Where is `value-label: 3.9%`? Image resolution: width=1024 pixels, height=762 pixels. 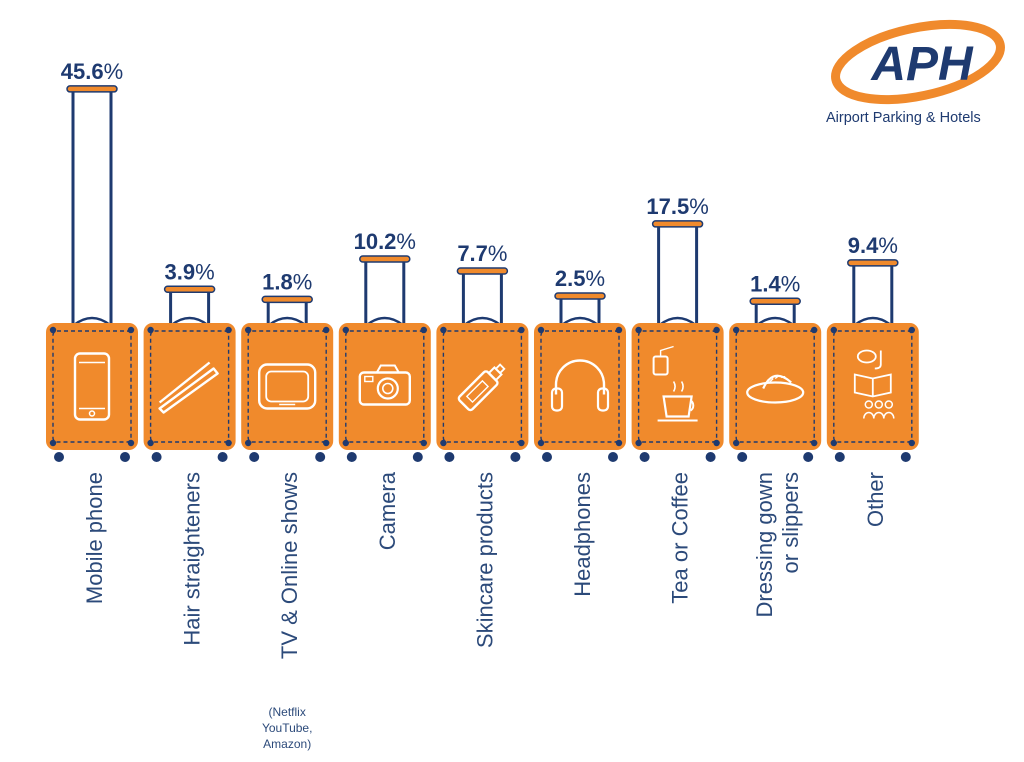
value-label: 3.9% is located at coordinates (190, 271).